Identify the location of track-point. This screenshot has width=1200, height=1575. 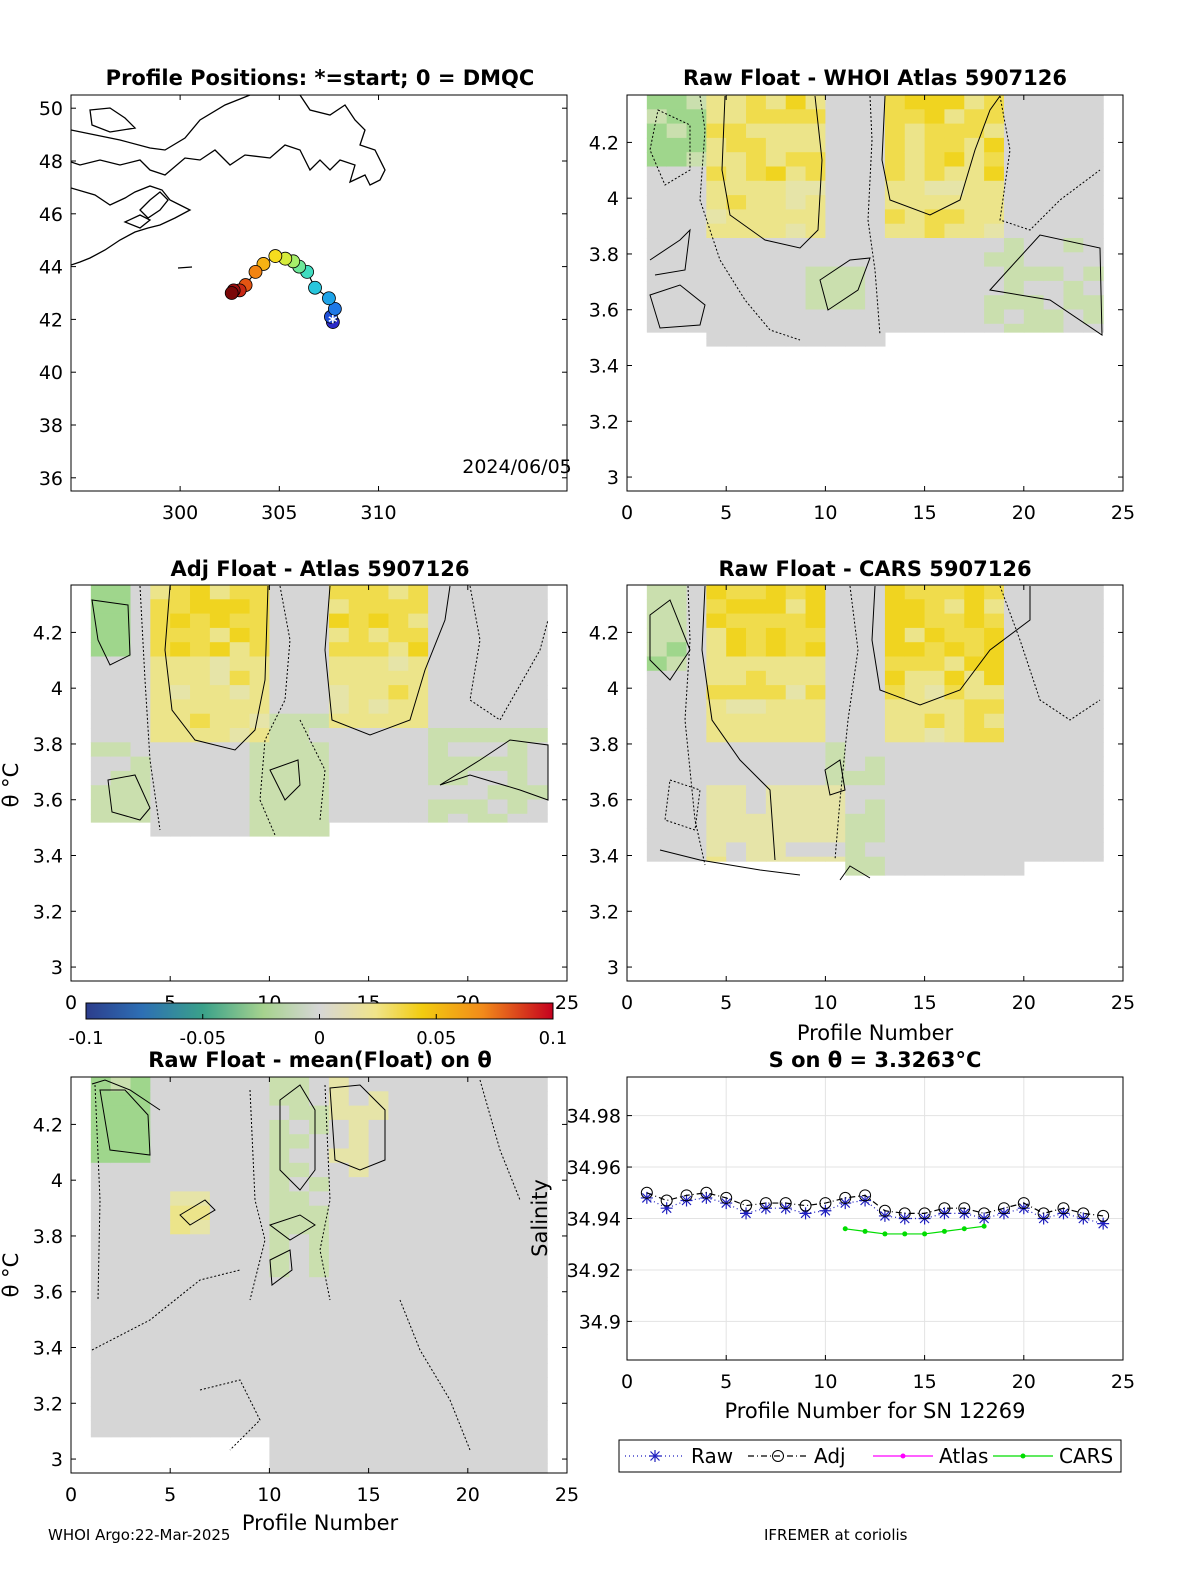
(275, 256).